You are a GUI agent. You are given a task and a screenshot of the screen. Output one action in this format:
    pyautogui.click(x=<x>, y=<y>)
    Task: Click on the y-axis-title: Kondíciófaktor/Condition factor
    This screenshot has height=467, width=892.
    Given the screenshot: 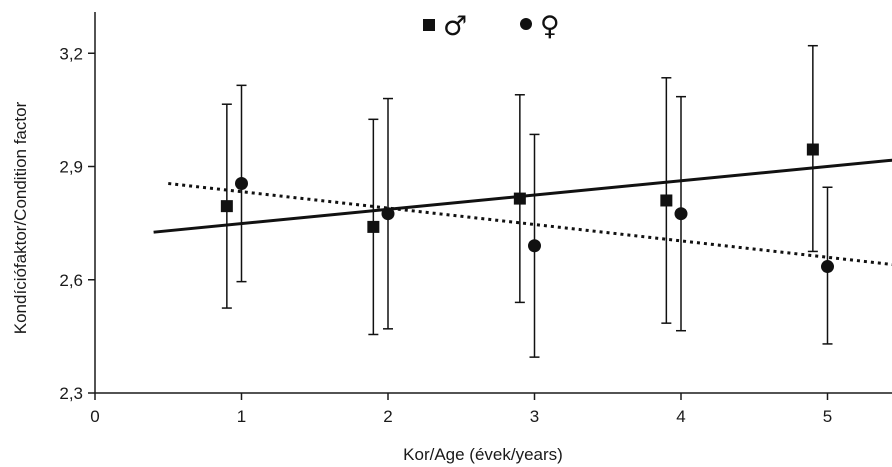 What is the action you would take?
    pyautogui.click(x=20, y=217)
    